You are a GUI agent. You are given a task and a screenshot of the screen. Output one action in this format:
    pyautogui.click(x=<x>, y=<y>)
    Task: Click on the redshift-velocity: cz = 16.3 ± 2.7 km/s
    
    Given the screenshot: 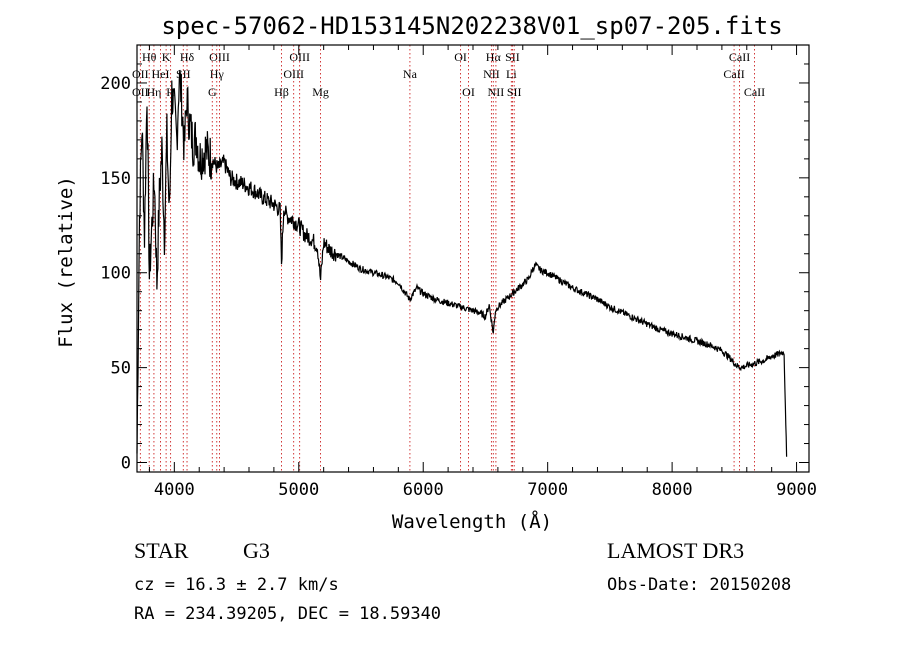 What is the action you would take?
    pyautogui.click(x=236, y=585)
    